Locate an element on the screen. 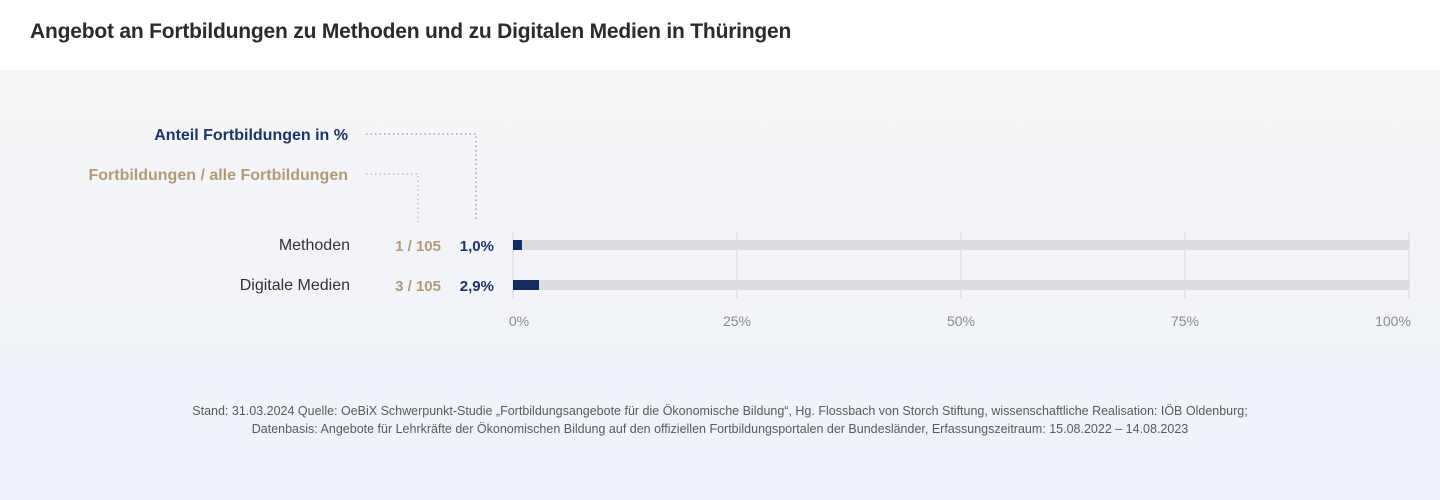  x-tick-label: 100% is located at coordinates (1393, 321).